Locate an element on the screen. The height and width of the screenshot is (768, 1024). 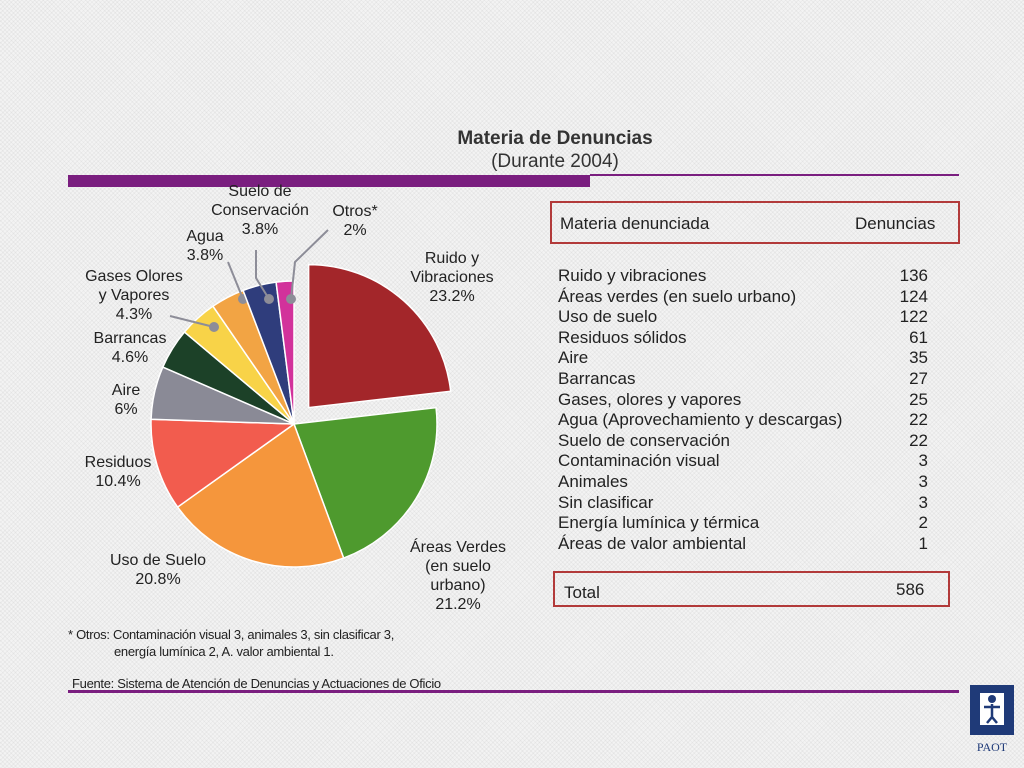
table-row-label: Energía lumínica y térmica is located at coordinates (659, 523).